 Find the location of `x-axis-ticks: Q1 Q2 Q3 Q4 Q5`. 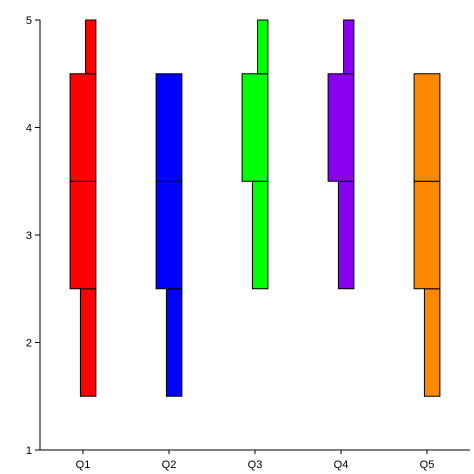

x-axis-ticks: Q1 Q2 Q3 Q4 Q5 is located at coordinates (255, 460).